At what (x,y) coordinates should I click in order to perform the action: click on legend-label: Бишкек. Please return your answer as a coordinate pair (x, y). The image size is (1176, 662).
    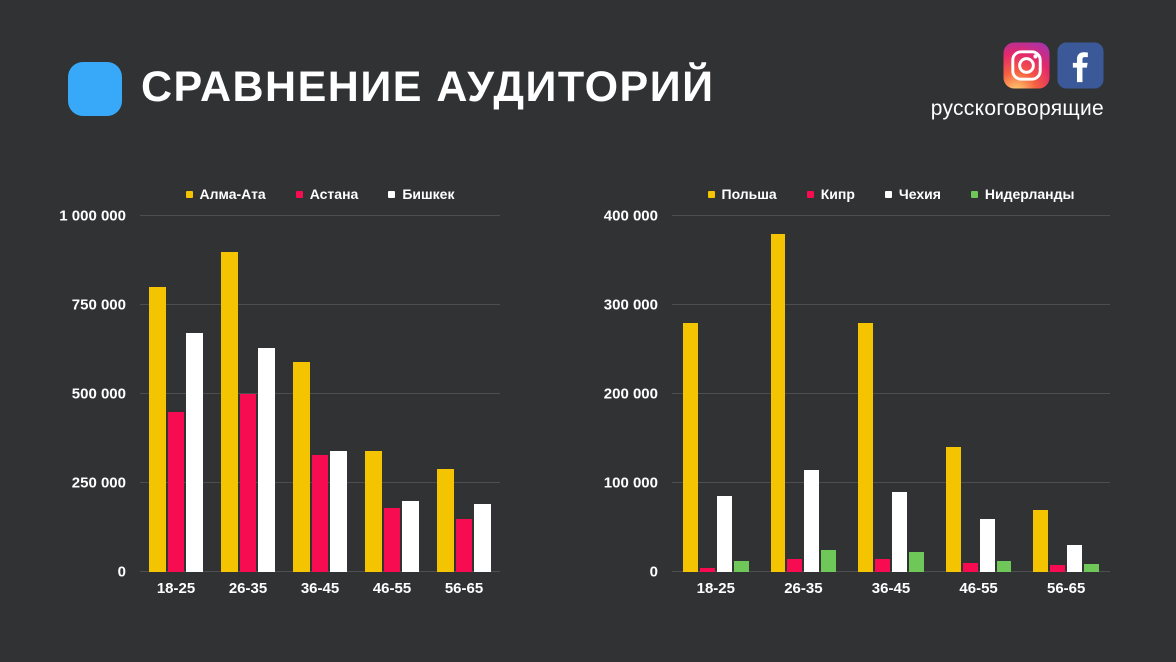
    Looking at the image, I should click on (428, 194).